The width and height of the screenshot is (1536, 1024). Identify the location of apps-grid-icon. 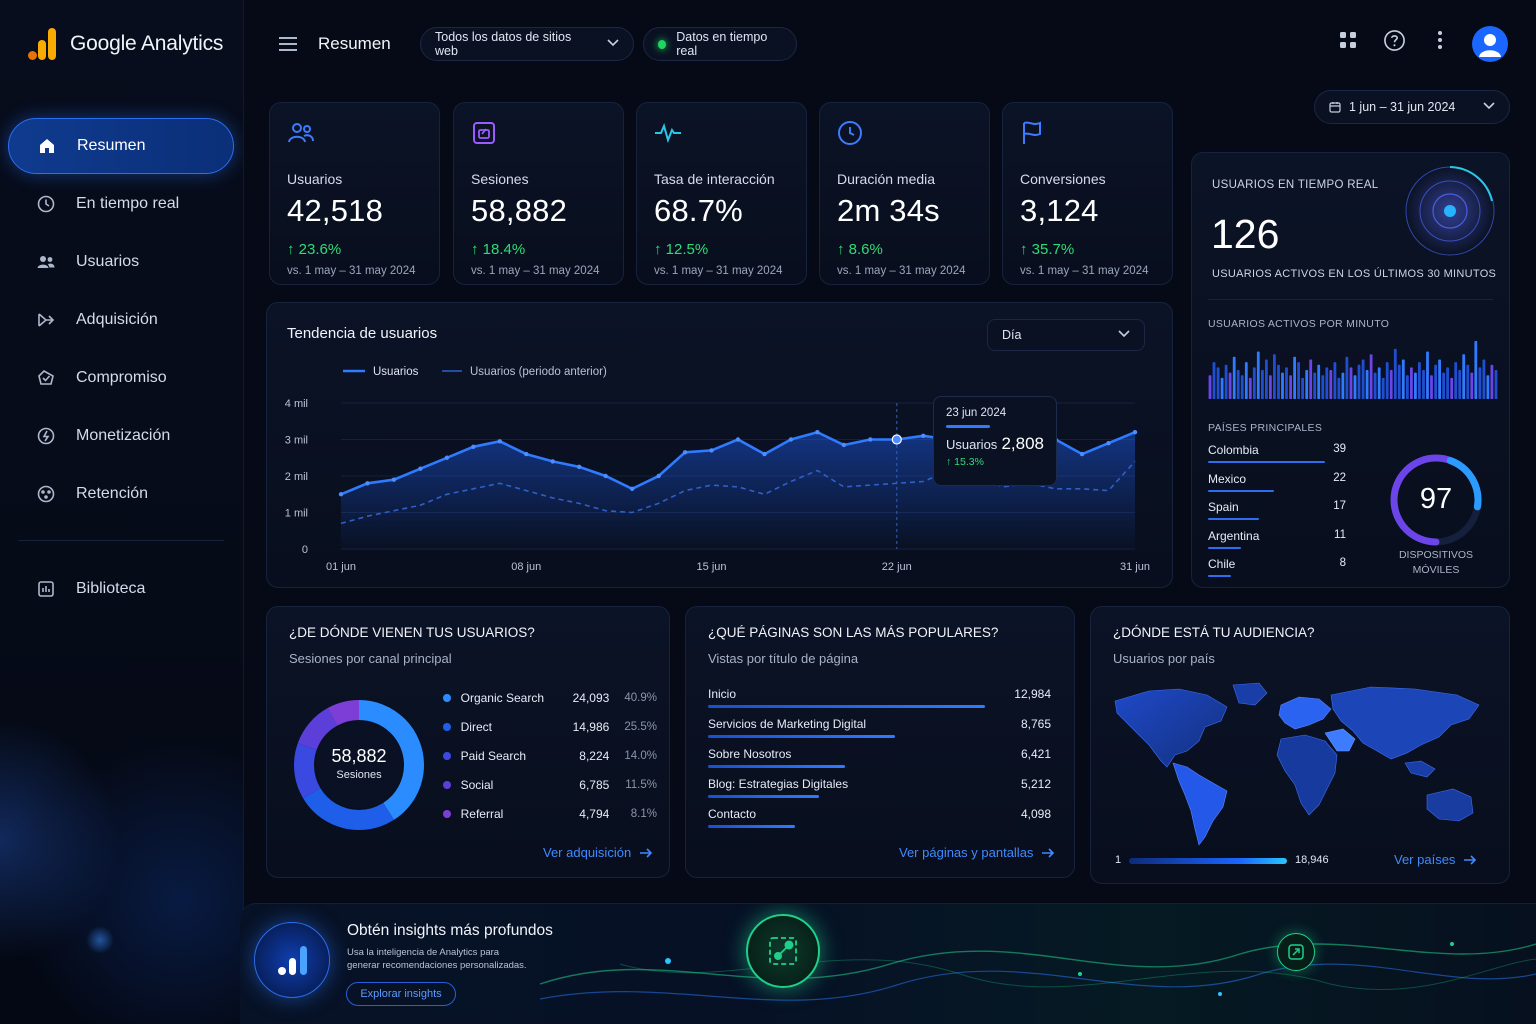
(1348, 40).